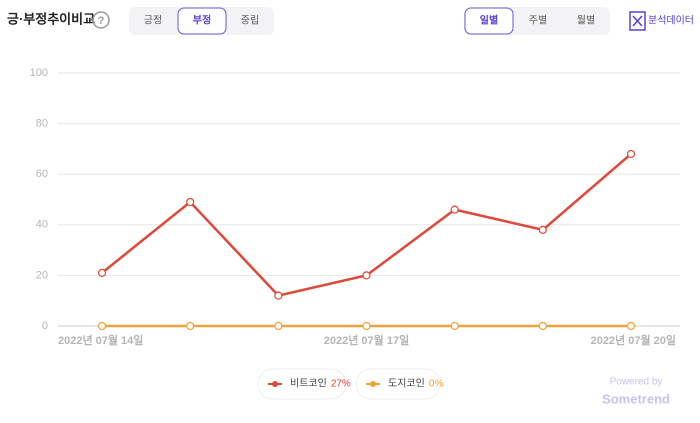 This screenshot has width=700, height=423. I want to click on powered-by: Powered by, so click(636, 382).